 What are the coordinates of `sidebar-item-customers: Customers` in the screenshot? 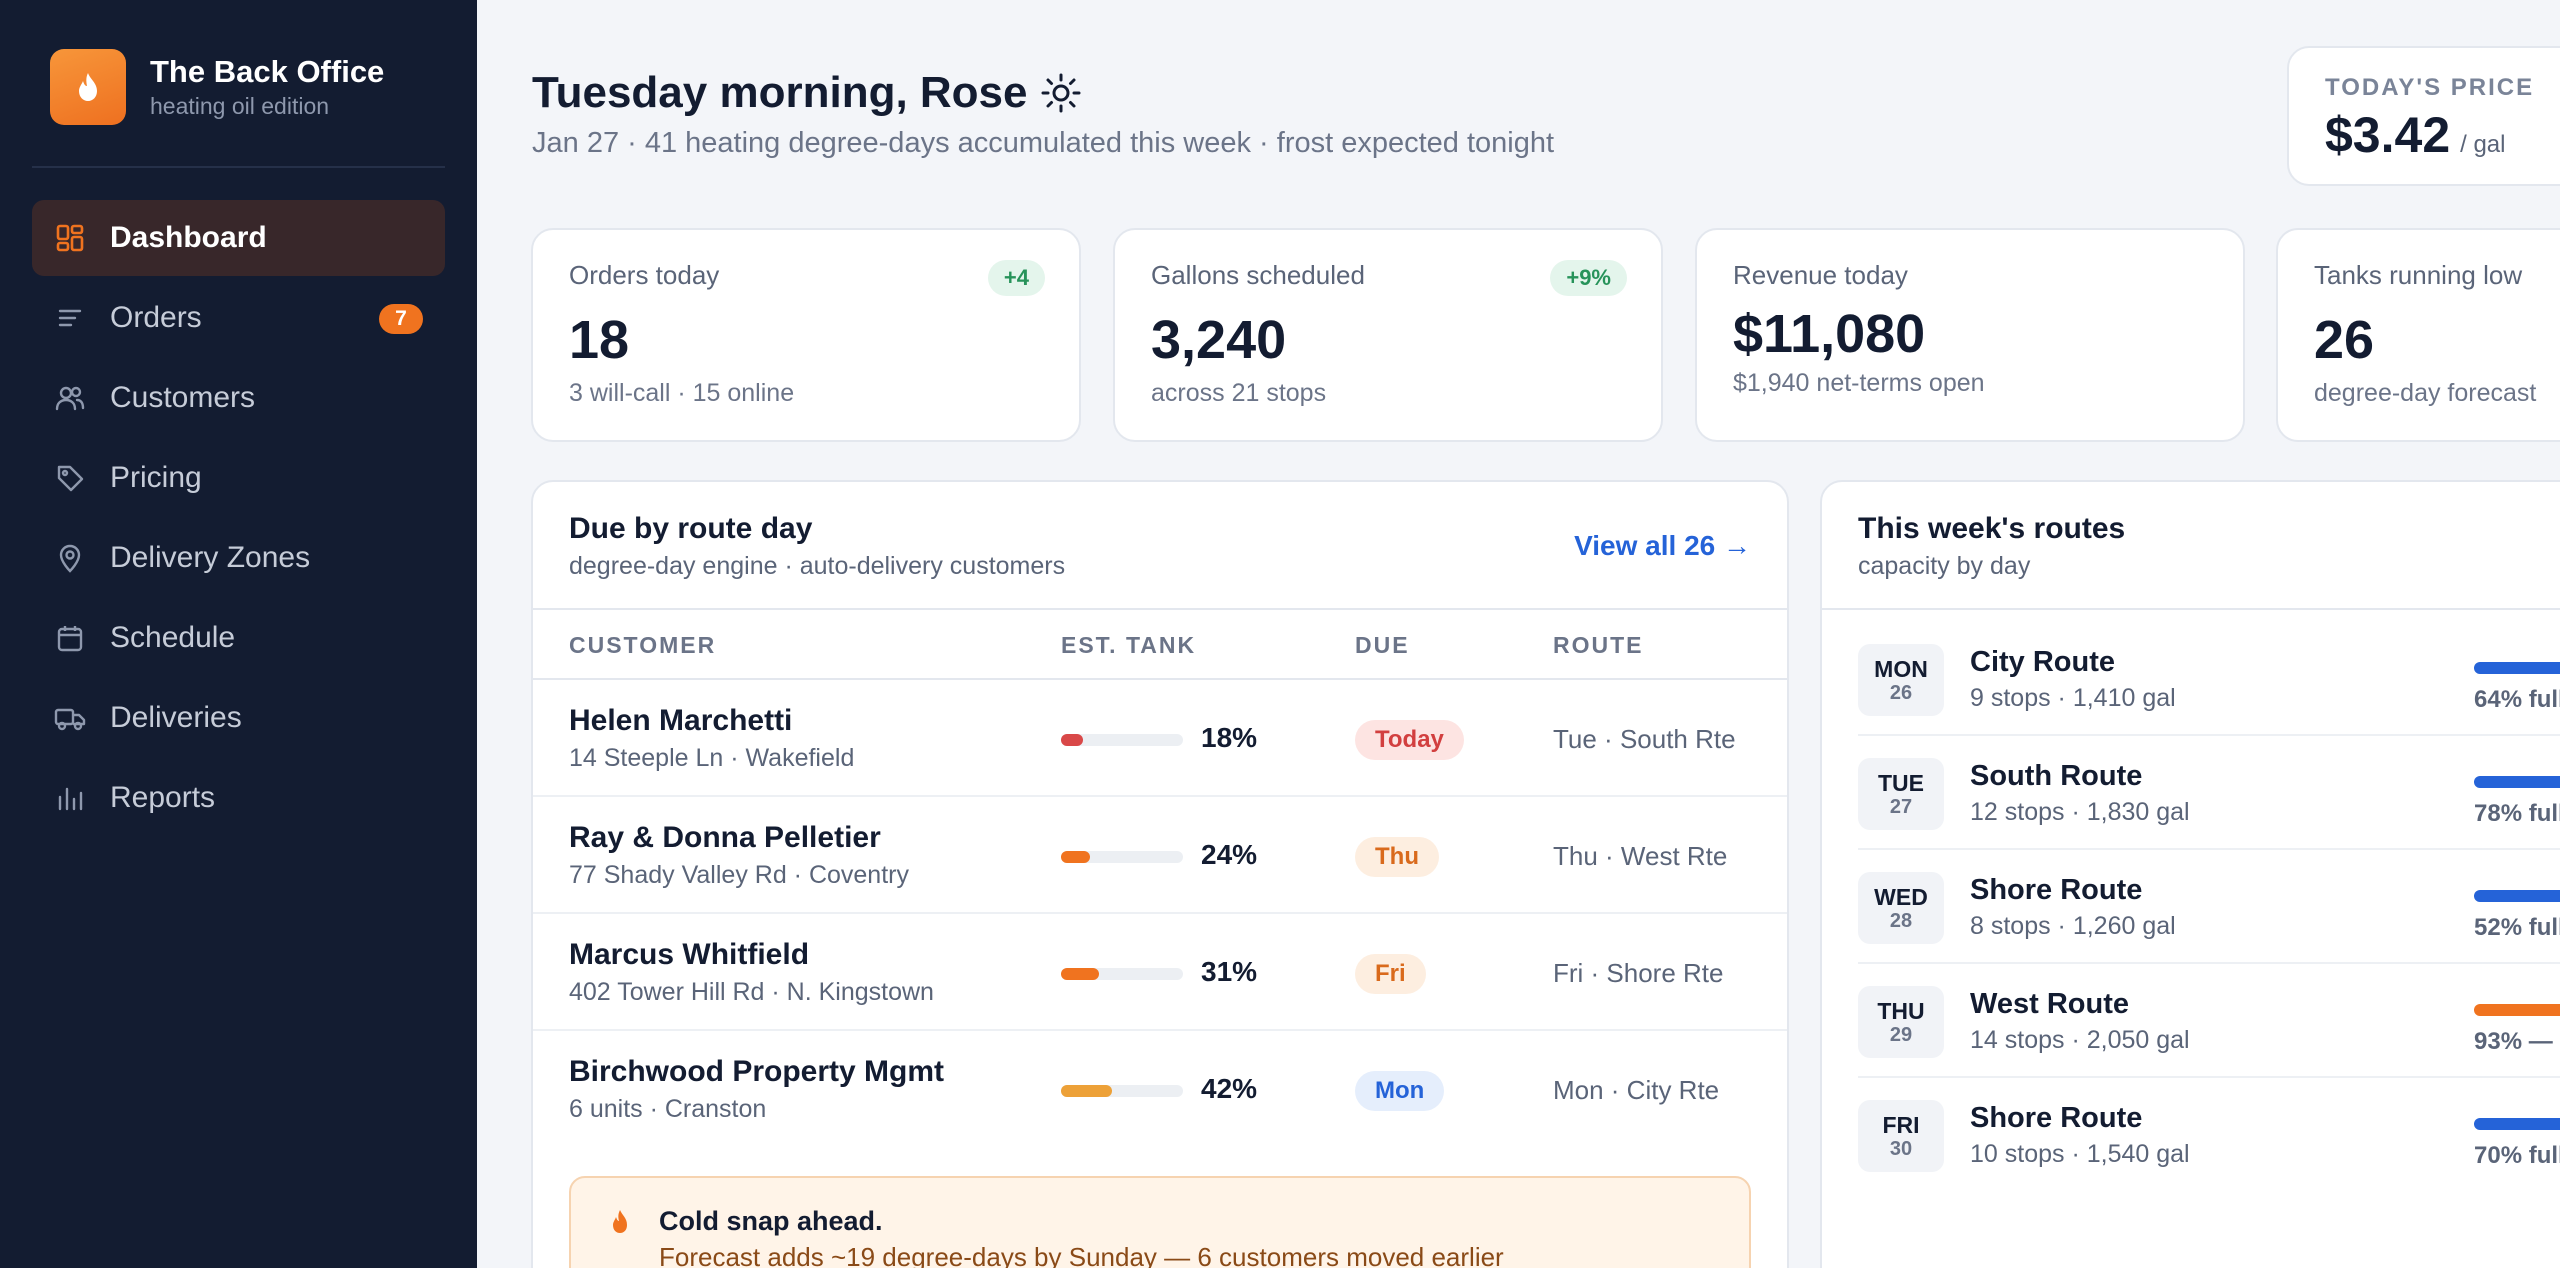 It's located at (238, 398).